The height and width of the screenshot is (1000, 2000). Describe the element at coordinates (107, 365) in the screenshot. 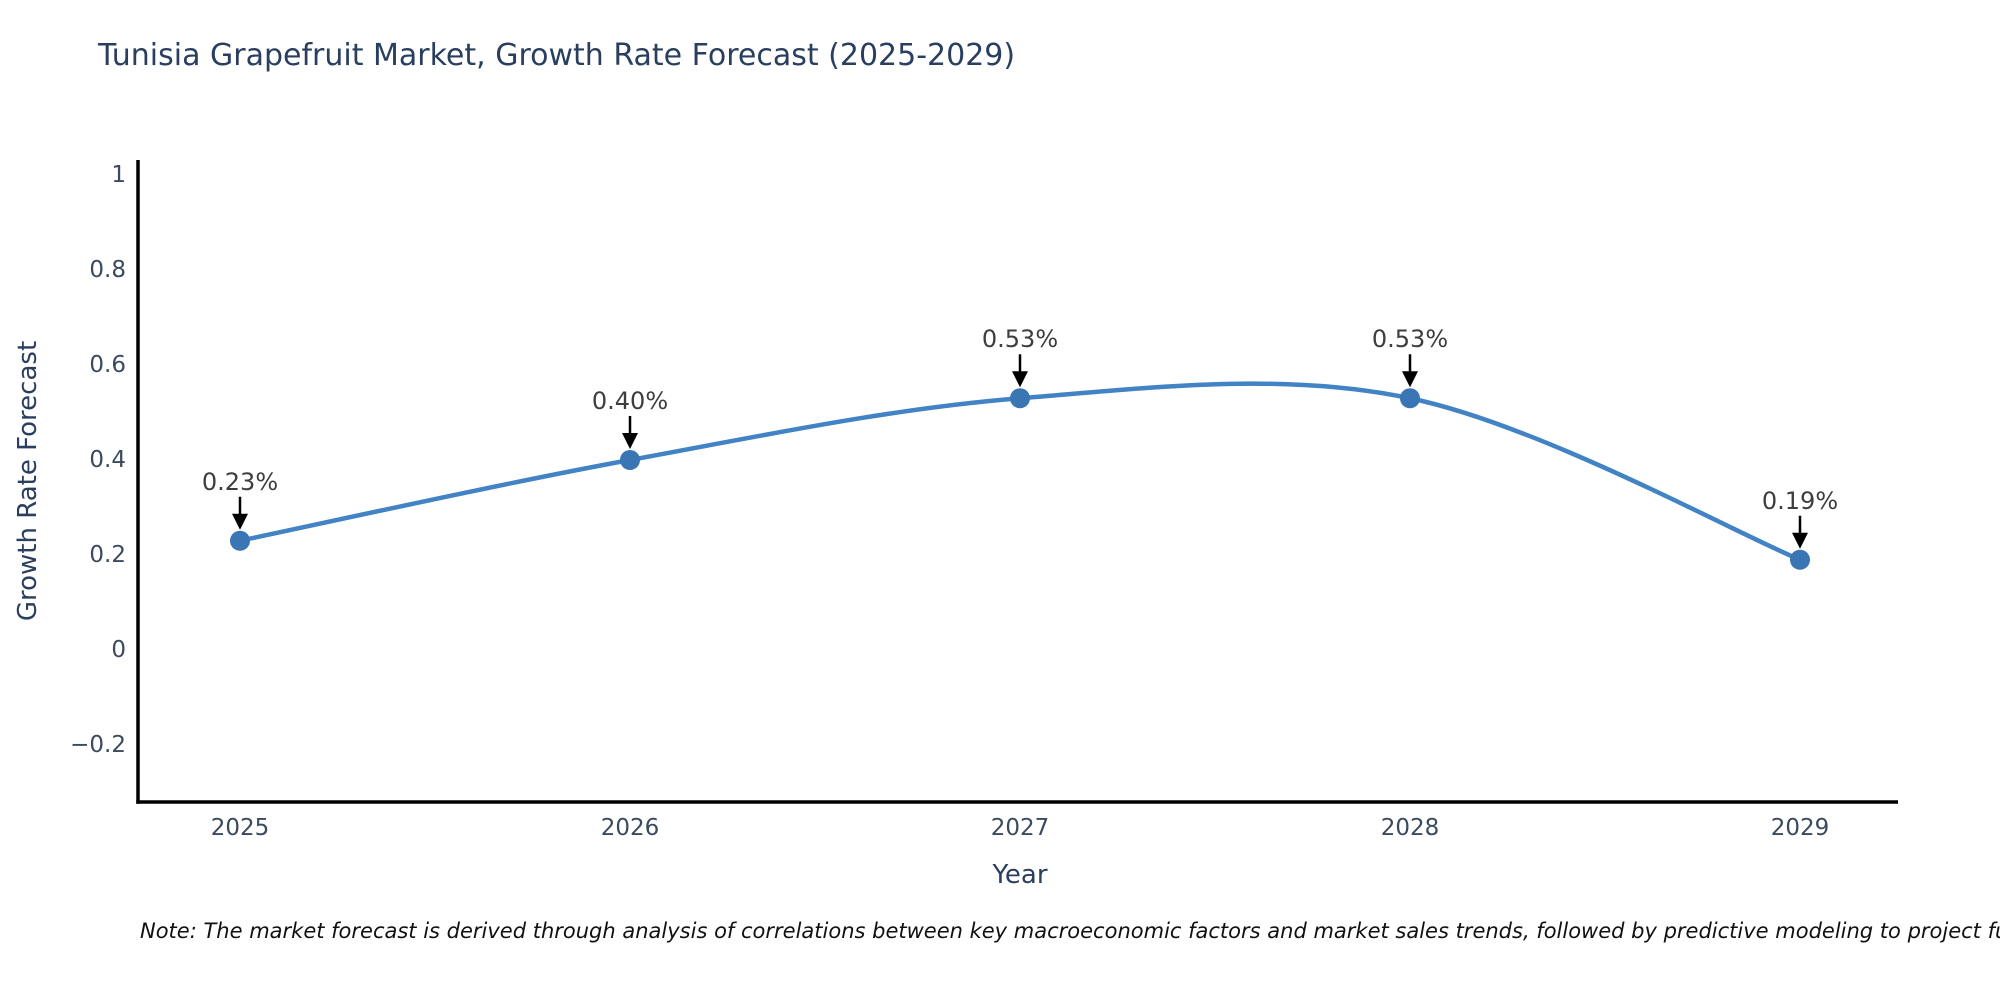

I see `y-tick-label: 0.6` at that location.